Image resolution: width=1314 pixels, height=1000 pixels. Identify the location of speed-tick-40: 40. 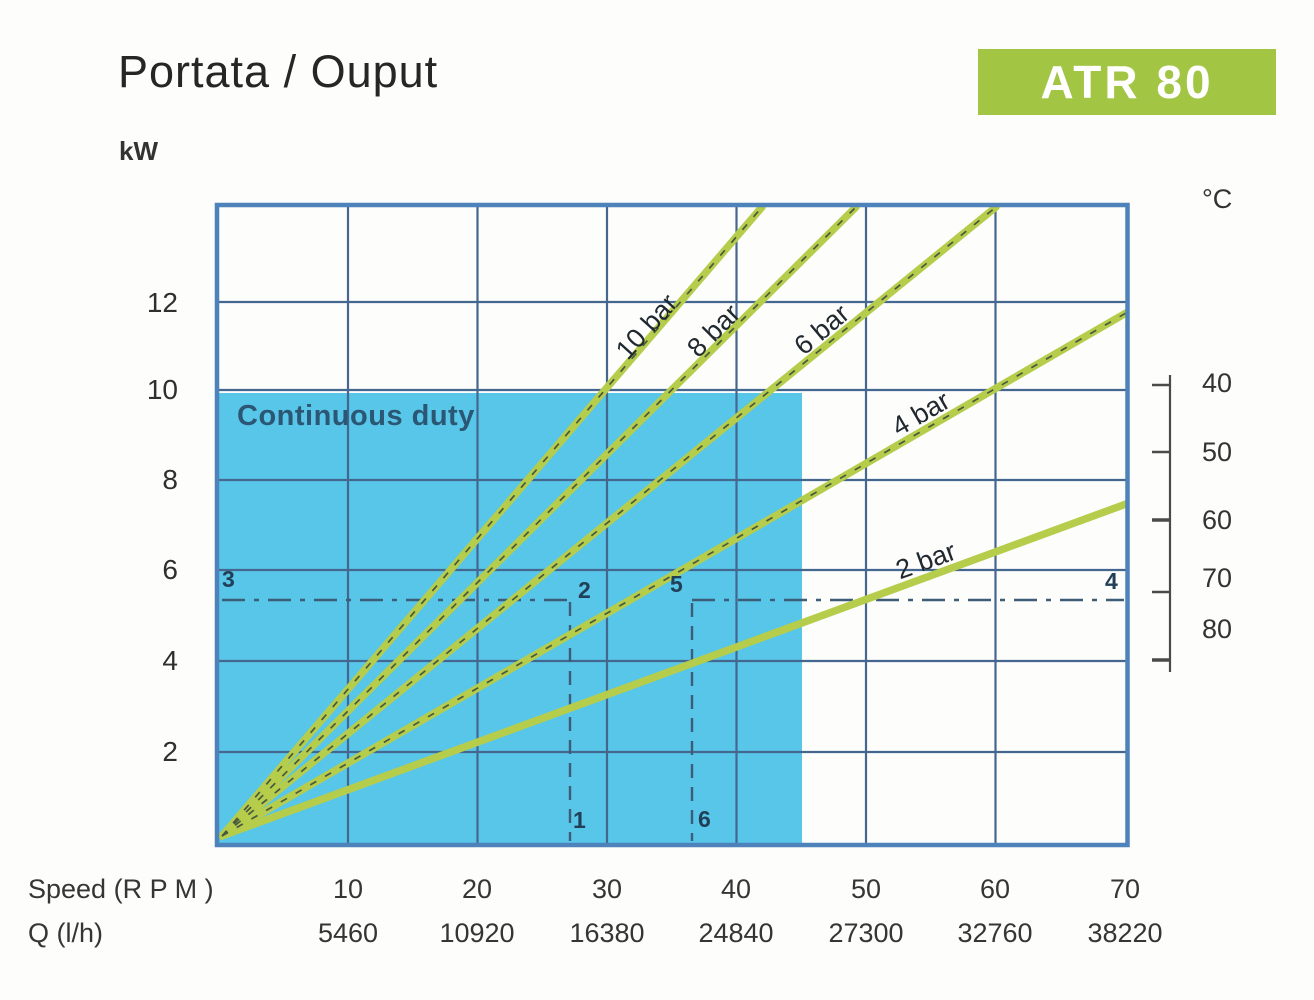
(736, 889).